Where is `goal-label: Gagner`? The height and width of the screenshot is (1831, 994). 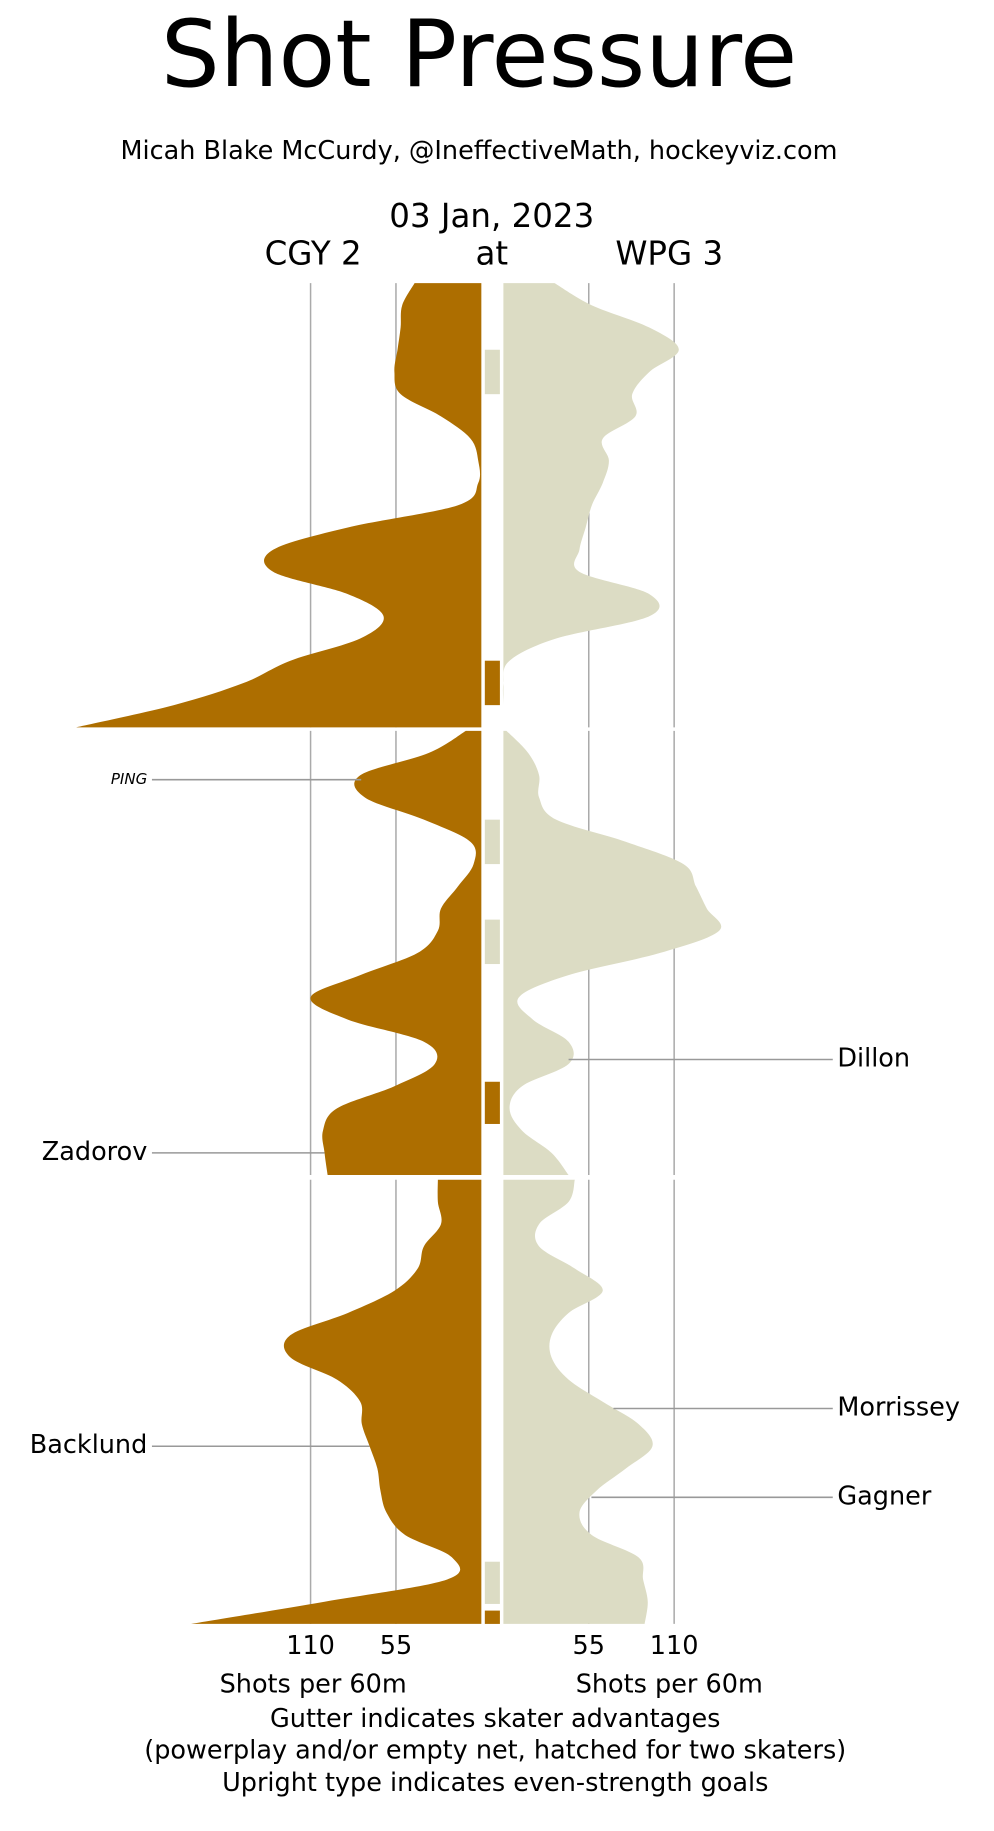
goal-label: Gagner is located at coordinates (884, 1496).